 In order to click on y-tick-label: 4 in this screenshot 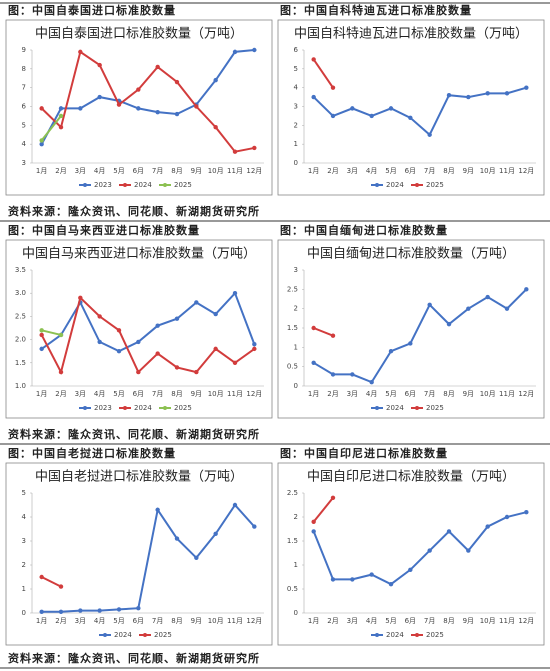, I will do `click(24, 517)`.